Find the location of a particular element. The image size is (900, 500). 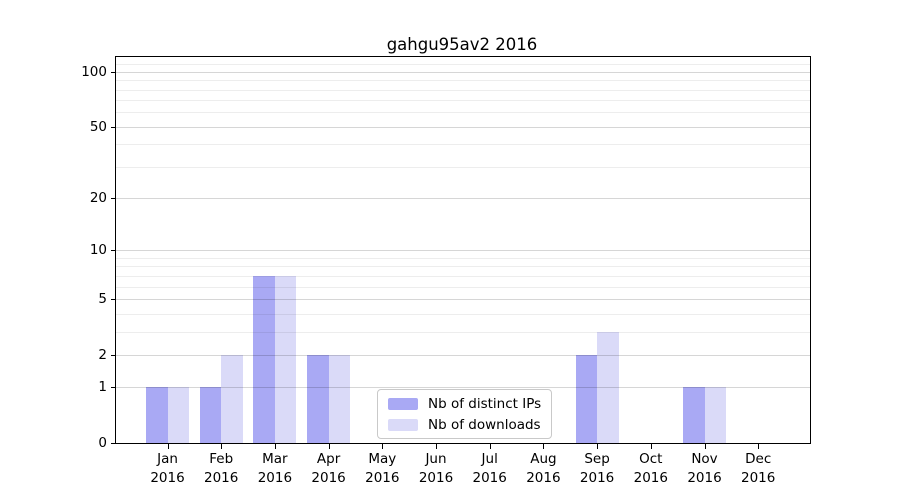

y-tick-label: 1 is located at coordinates (102, 387).